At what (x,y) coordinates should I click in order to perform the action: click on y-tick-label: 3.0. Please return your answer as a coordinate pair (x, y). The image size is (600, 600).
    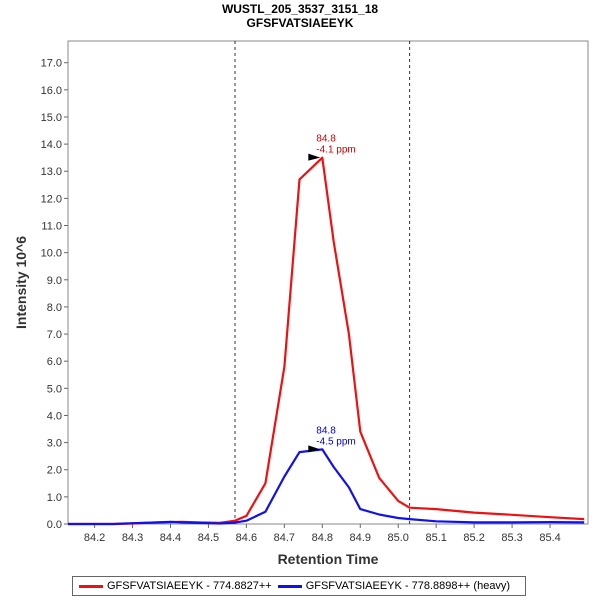
    Looking at the image, I should click on (54, 444).